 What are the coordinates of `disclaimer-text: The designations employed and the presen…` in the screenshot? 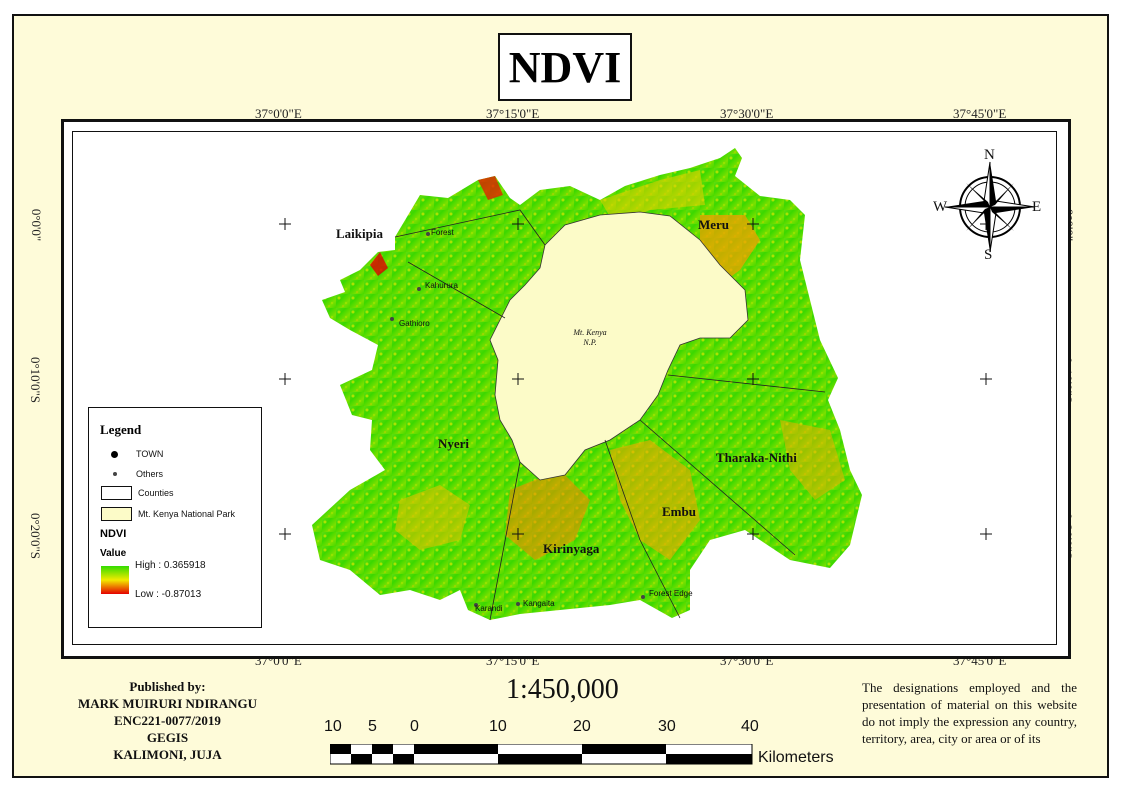 It's located at (969, 713).